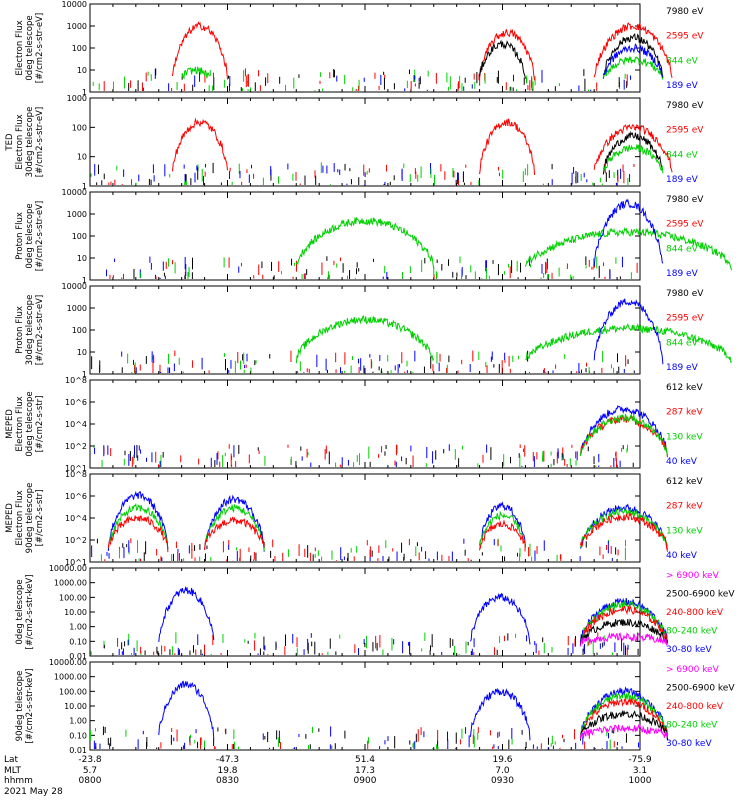 This screenshot has height=804, width=750. I want to click on panel-ylabel: [#/cm2-s-str-keV], so click(30, 706).